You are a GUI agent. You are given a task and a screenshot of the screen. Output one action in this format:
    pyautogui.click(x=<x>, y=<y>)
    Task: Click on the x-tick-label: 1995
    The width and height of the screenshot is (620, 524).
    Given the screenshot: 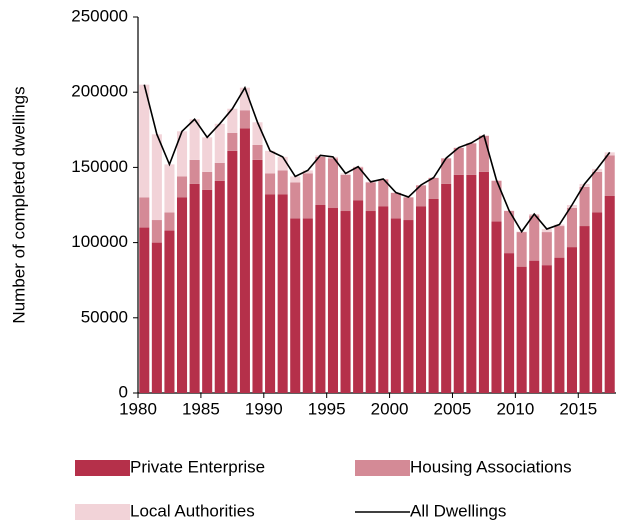 What is the action you would take?
    pyautogui.click(x=327, y=408)
    